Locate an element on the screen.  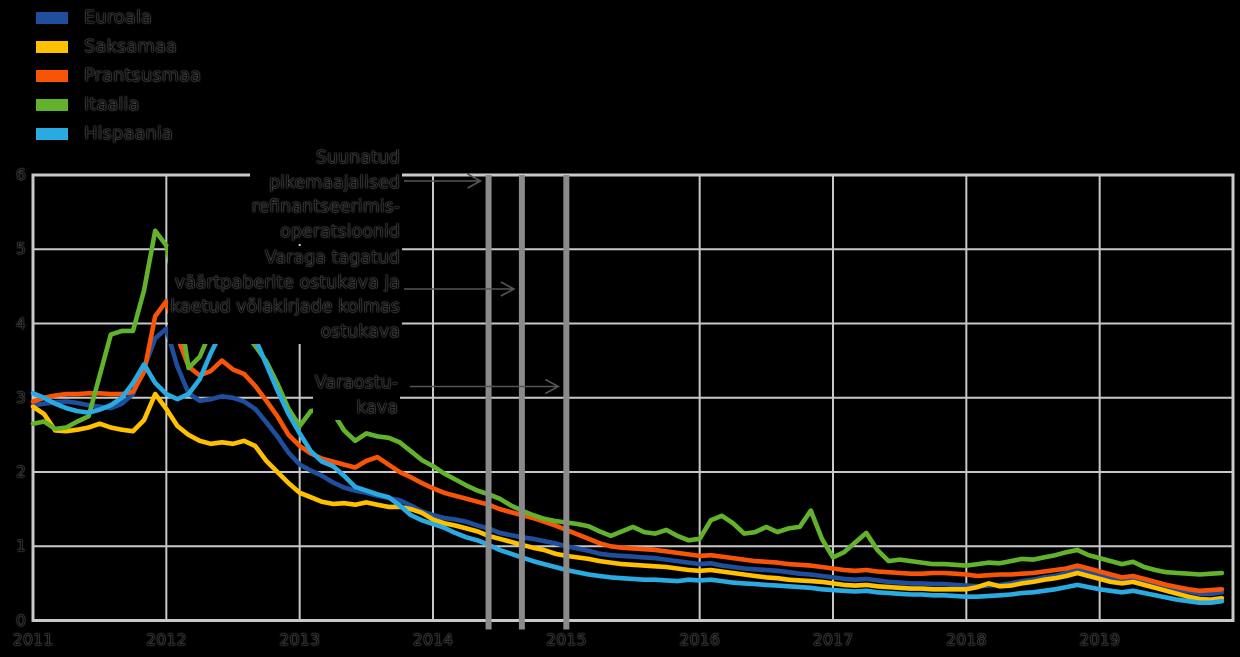
legend-label: Itaalia is located at coordinates (112, 104).